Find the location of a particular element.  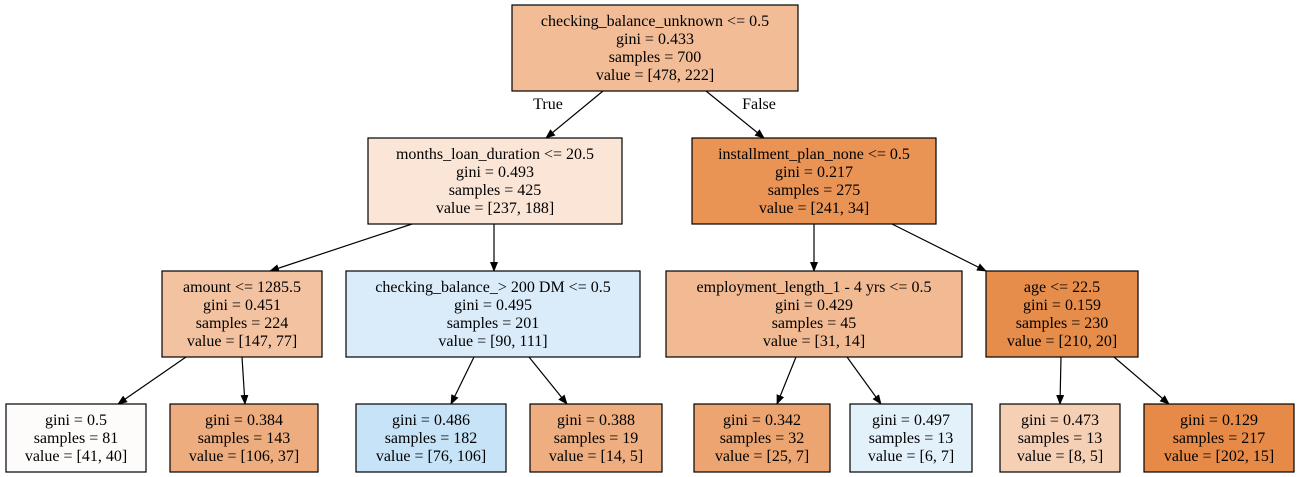

node-line: samples = 143 is located at coordinates (244, 438).